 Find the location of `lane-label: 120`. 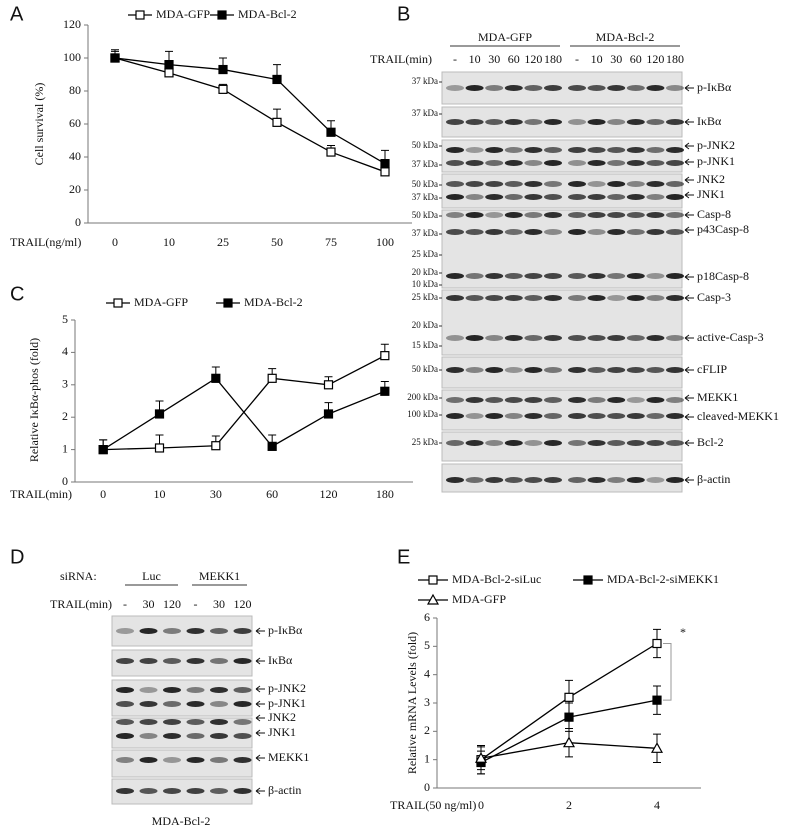

lane-label: 120 is located at coordinates (533, 59).